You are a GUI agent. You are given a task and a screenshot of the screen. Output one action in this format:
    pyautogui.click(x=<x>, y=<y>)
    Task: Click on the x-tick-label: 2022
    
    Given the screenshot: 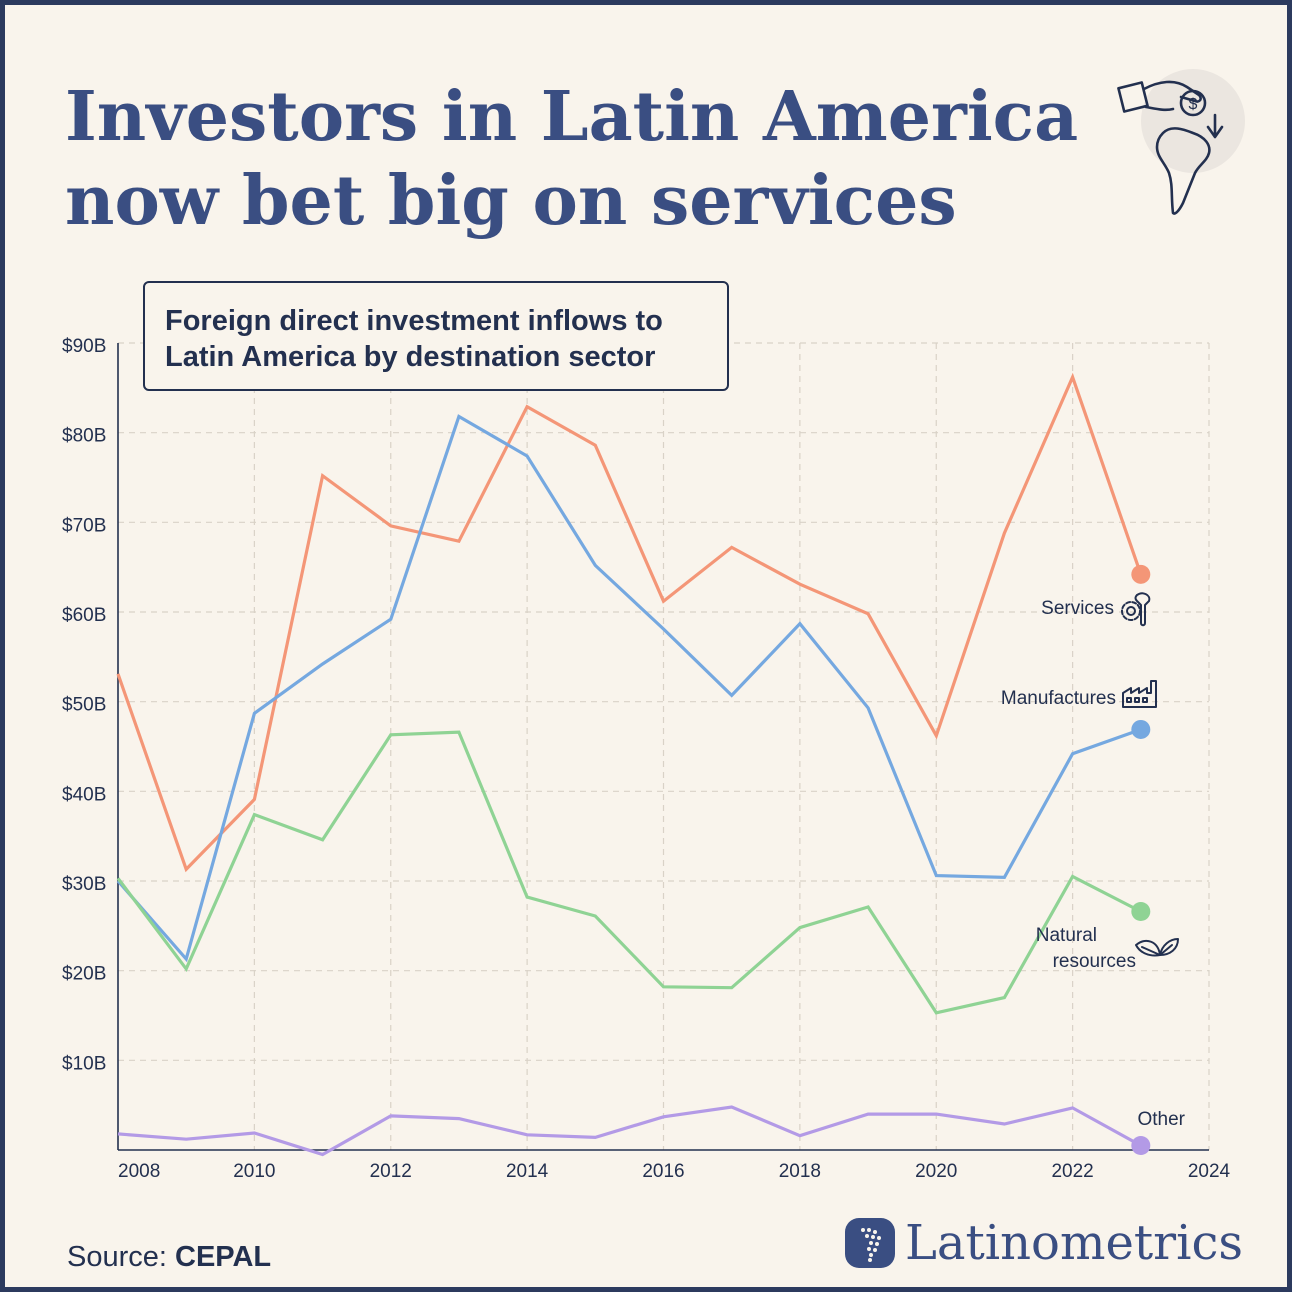 What is the action you would take?
    pyautogui.click(x=1072, y=1171)
    